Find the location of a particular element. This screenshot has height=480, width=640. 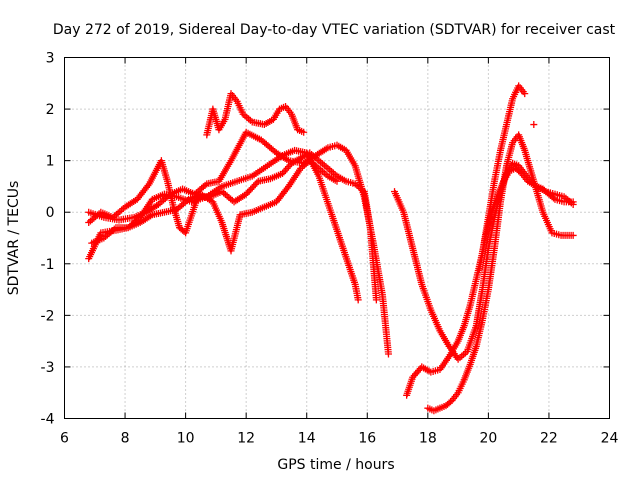

x-tick-label: 22 is located at coordinates (549, 439).